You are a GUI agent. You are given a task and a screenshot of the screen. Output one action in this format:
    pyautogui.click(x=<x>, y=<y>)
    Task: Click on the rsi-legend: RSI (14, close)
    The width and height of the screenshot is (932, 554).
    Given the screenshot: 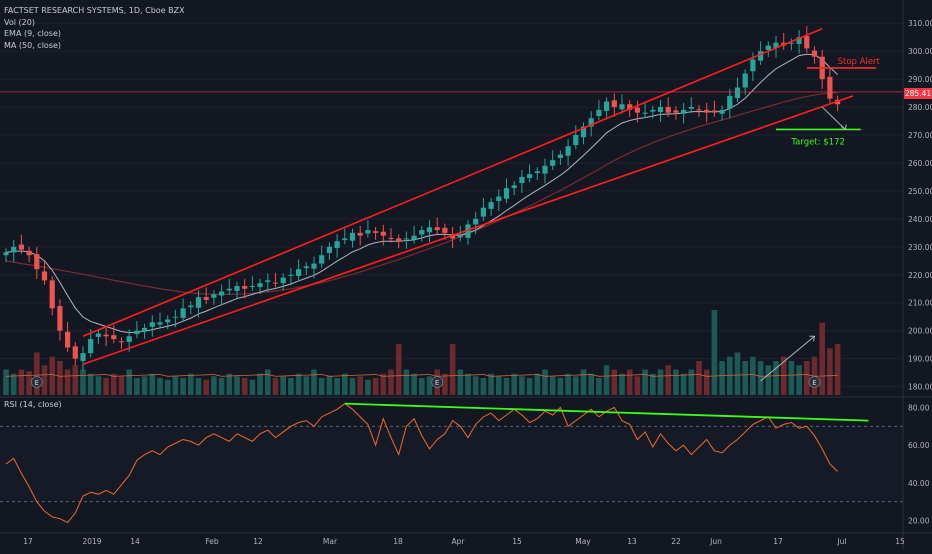 What is the action you would take?
    pyautogui.click(x=33, y=404)
    